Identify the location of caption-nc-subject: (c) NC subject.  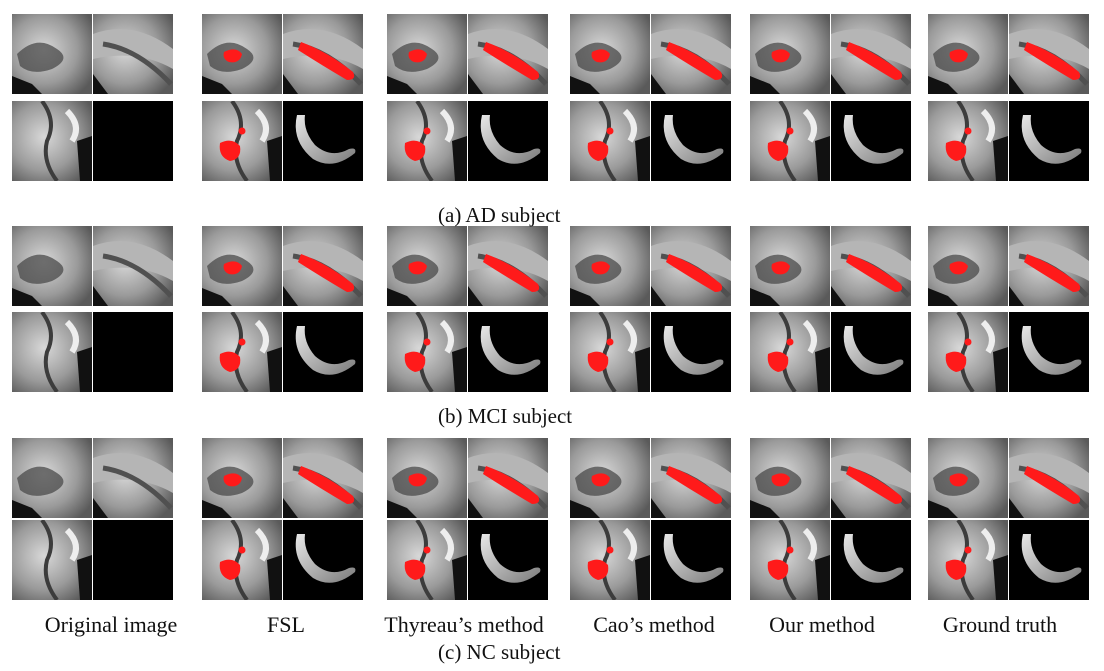
(499, 652).